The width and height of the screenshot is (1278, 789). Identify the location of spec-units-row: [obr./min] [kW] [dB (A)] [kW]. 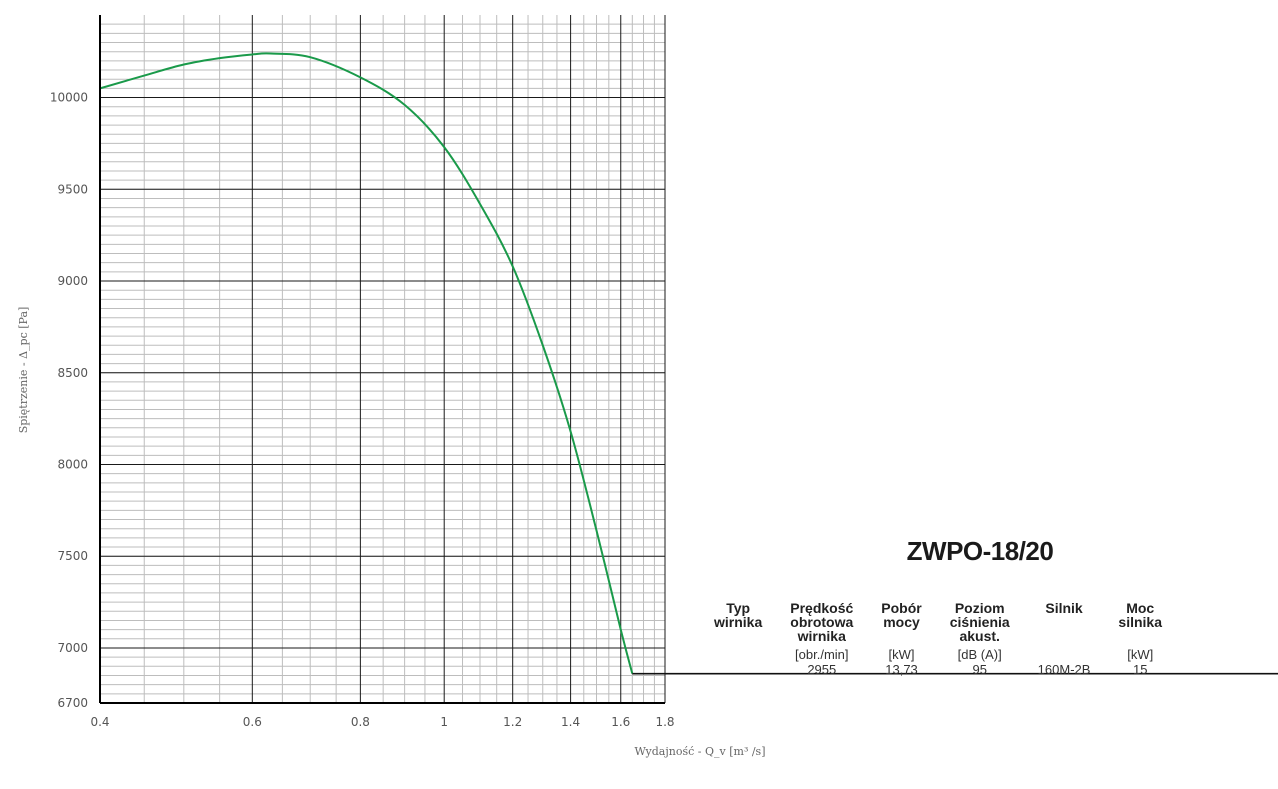
(938, 654).